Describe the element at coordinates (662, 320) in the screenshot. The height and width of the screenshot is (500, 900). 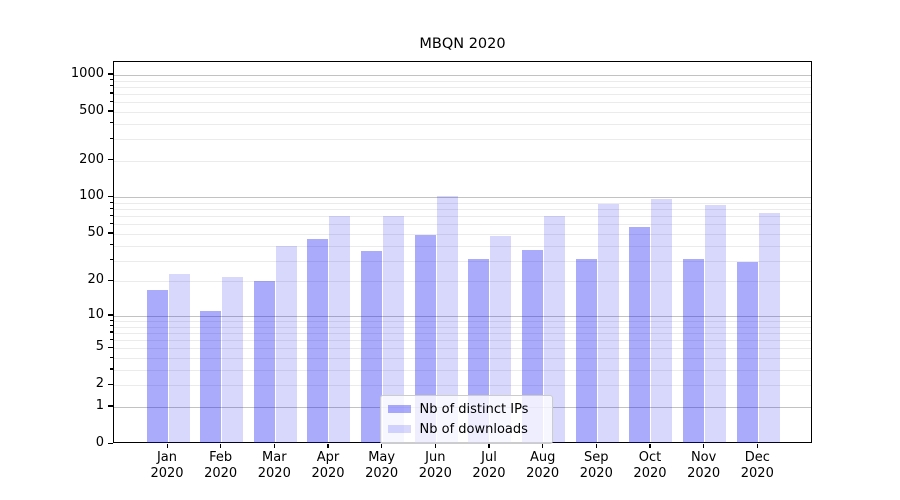
I see `bar-downloads-oct` at that location.